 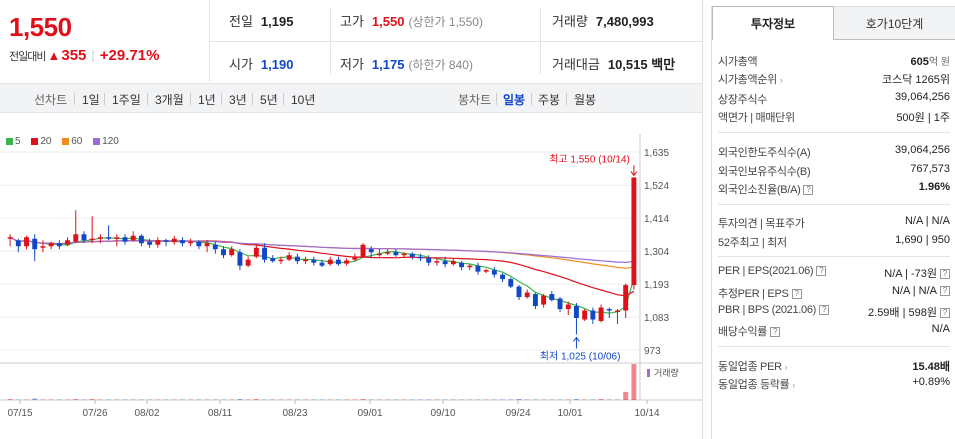 I want to click on stat-open-value: 1,190, so click(x=277, y=64).